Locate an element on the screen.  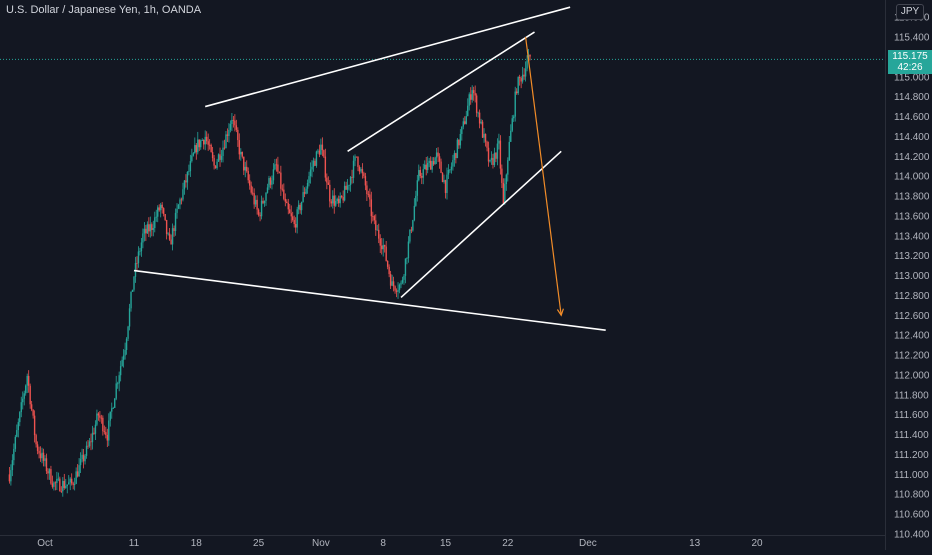
time-axis: Oct 11 18 25 Nov 8 15 22 Dec 13 20 is located at coordinates (442, 542).